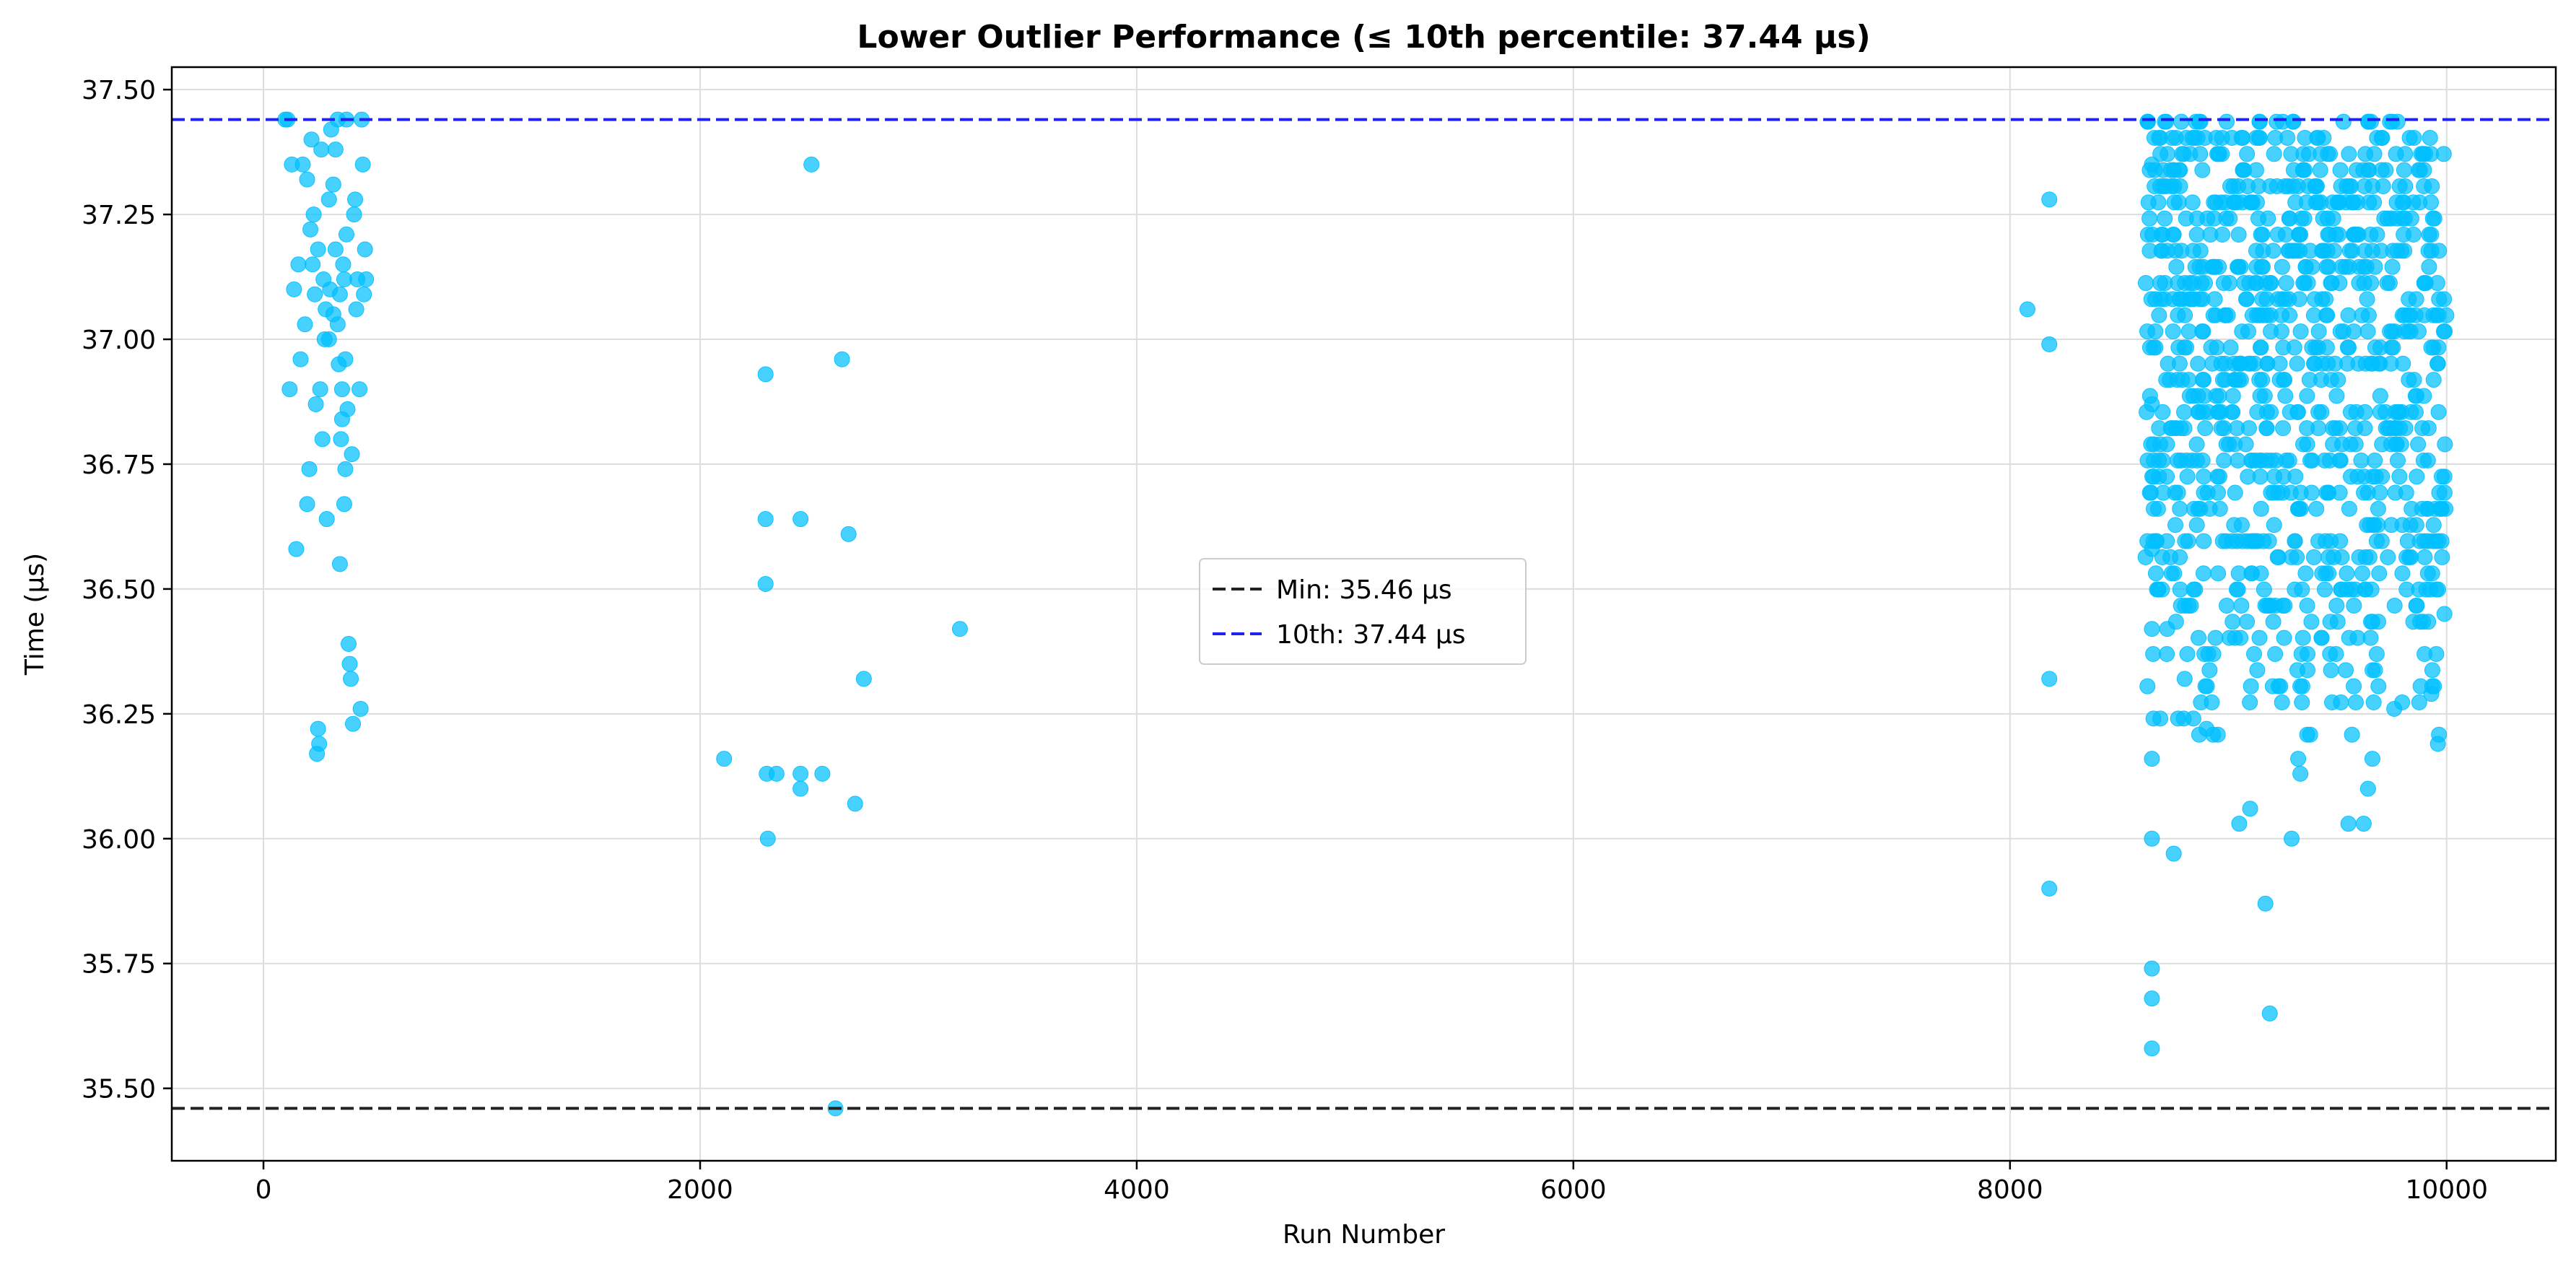 The height and width of the screenshot is (1277, 2576). What do you see at coordinates (119, 340) in the screenshot?
I see `y-tick-label: 37.00` at bounding box center [119, 340].